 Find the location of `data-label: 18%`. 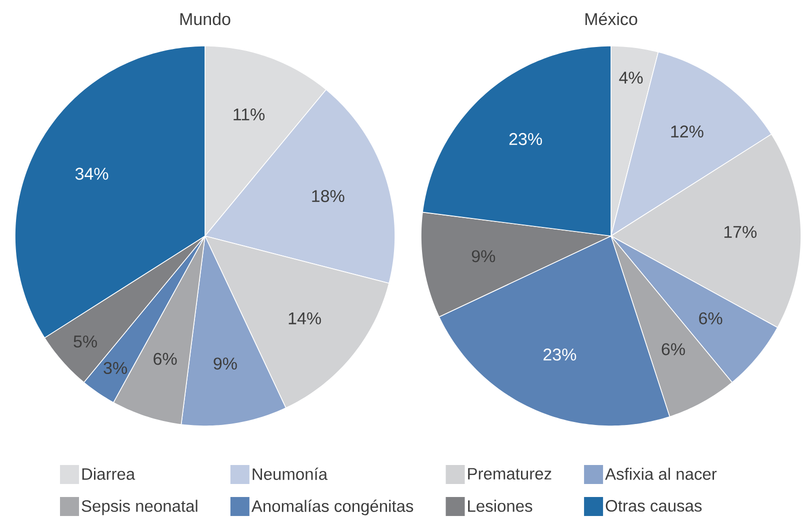

data-label: 18% is located at coordinates (328, 196).